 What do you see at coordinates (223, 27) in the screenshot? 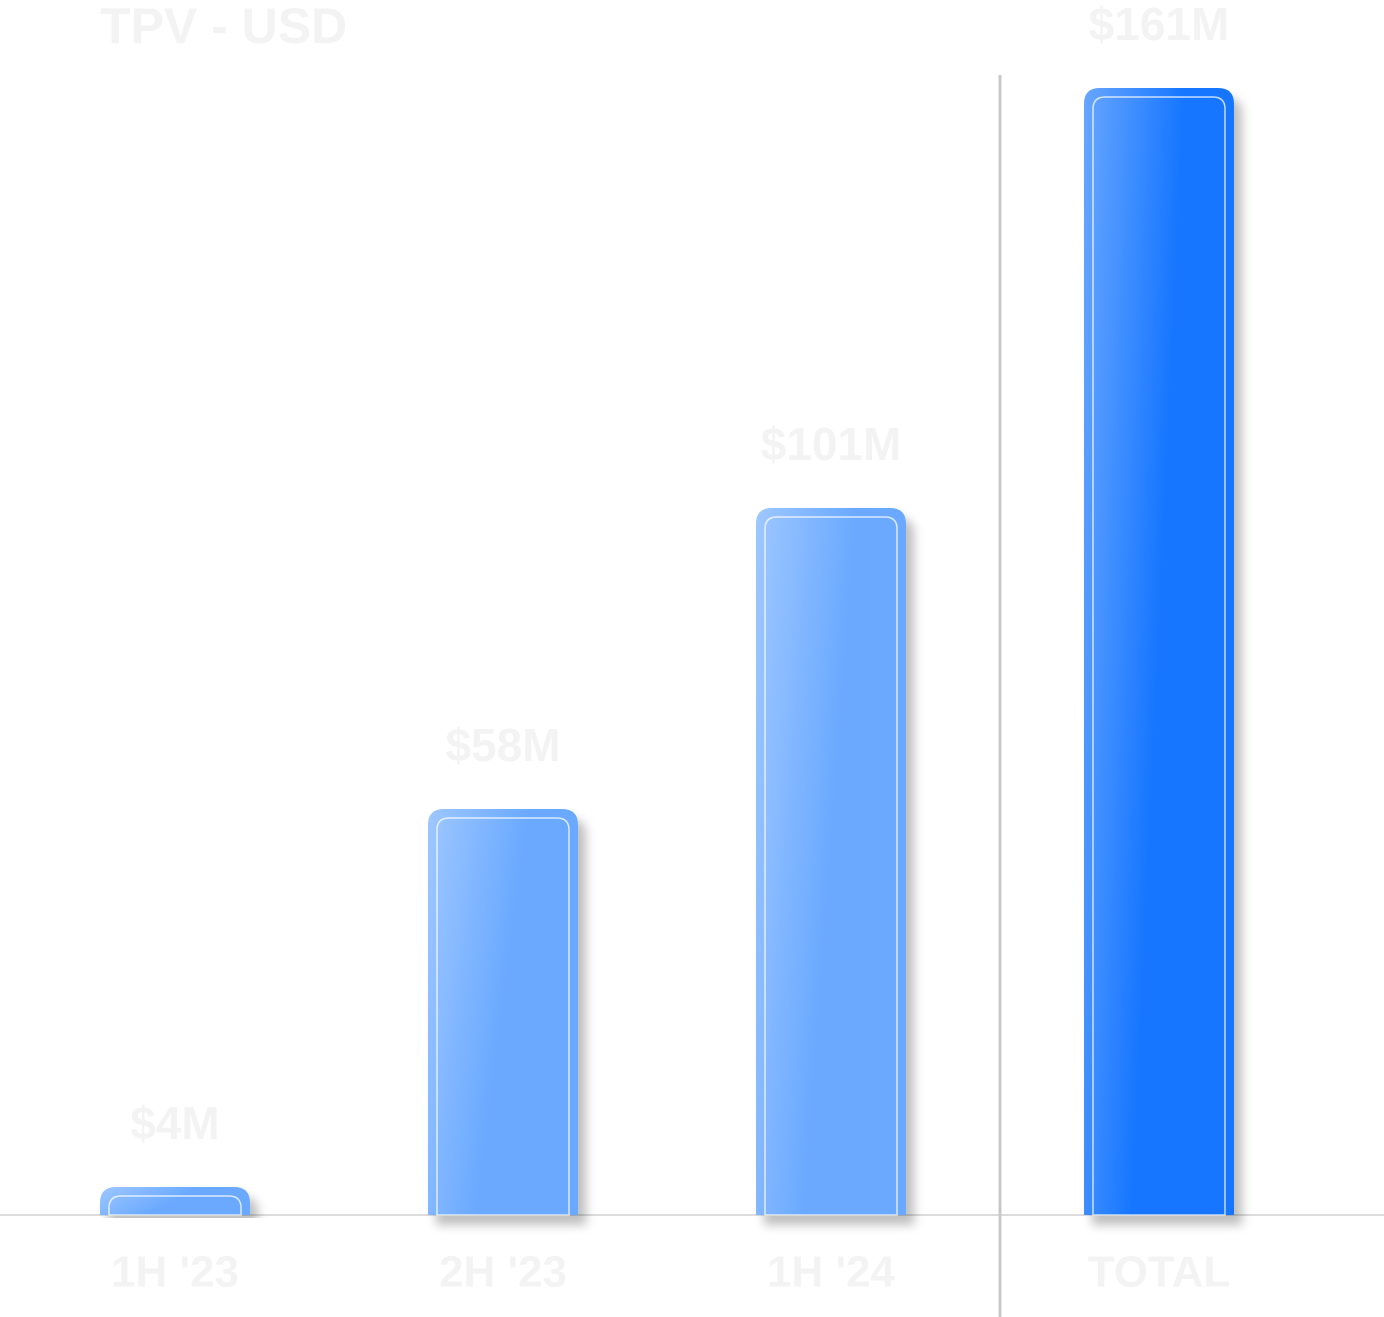
I see `chart-title: TPV - USD` at bounding box center [223, 27].